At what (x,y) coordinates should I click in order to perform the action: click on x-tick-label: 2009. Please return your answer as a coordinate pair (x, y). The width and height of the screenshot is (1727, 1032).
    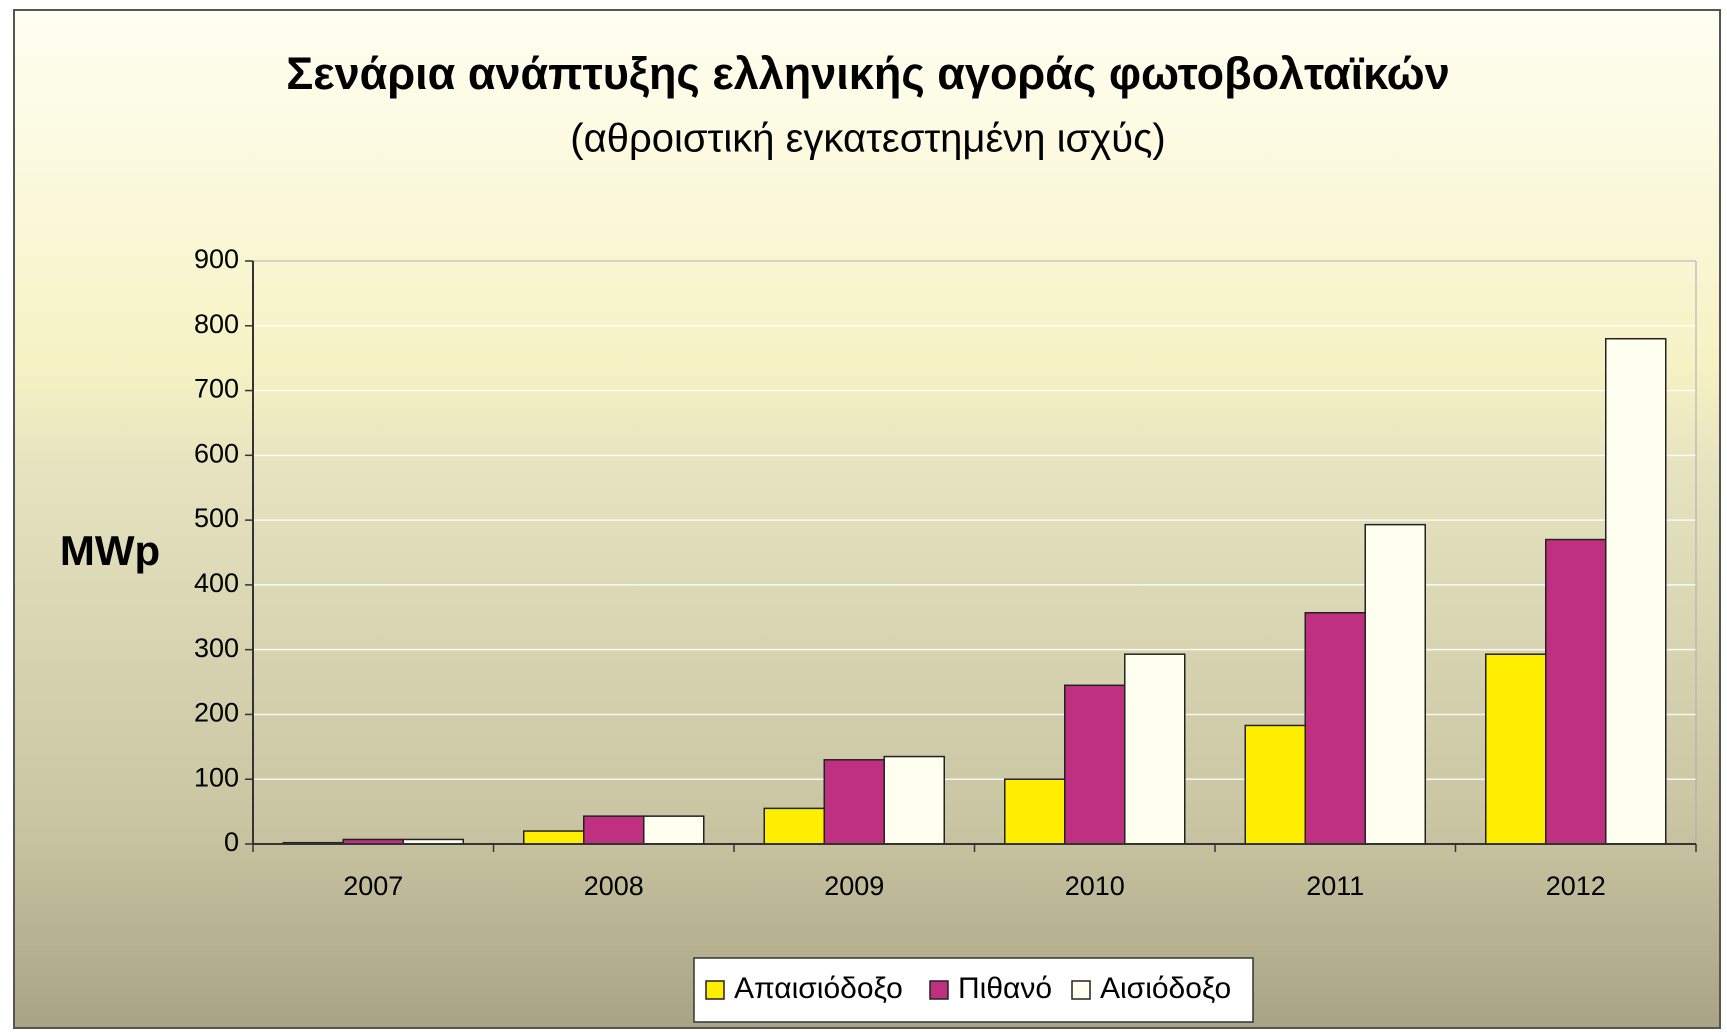
    Looking at the image, I should click on (854, 886).